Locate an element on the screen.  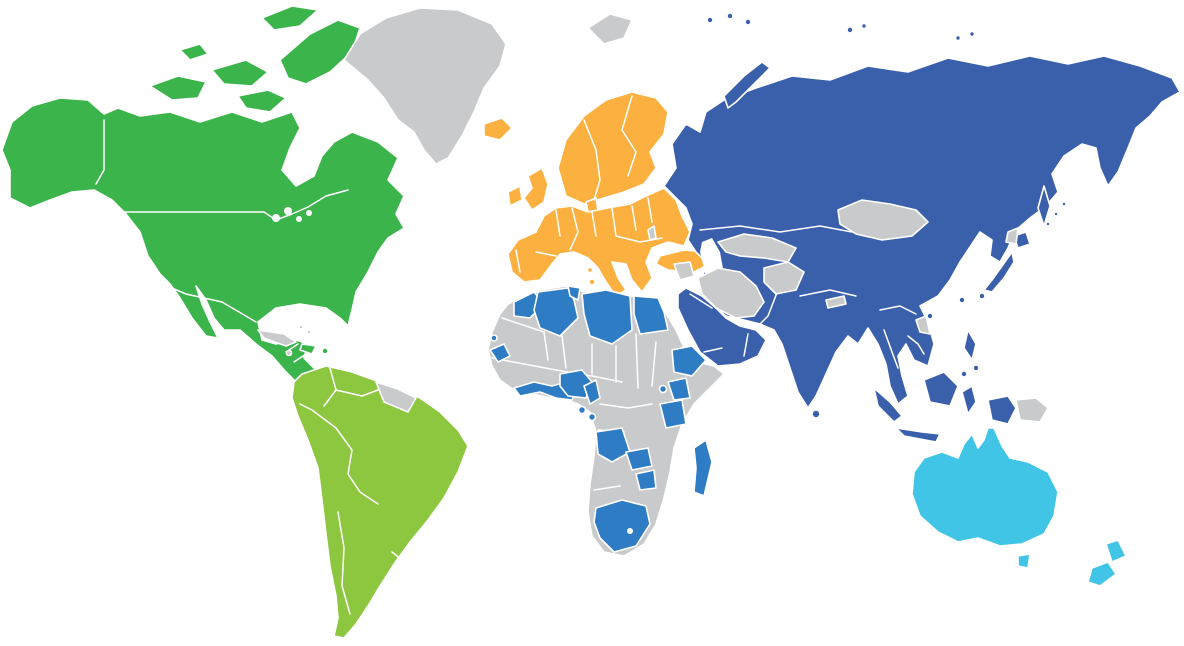
great-lakes is located at coordinates (292, 214).